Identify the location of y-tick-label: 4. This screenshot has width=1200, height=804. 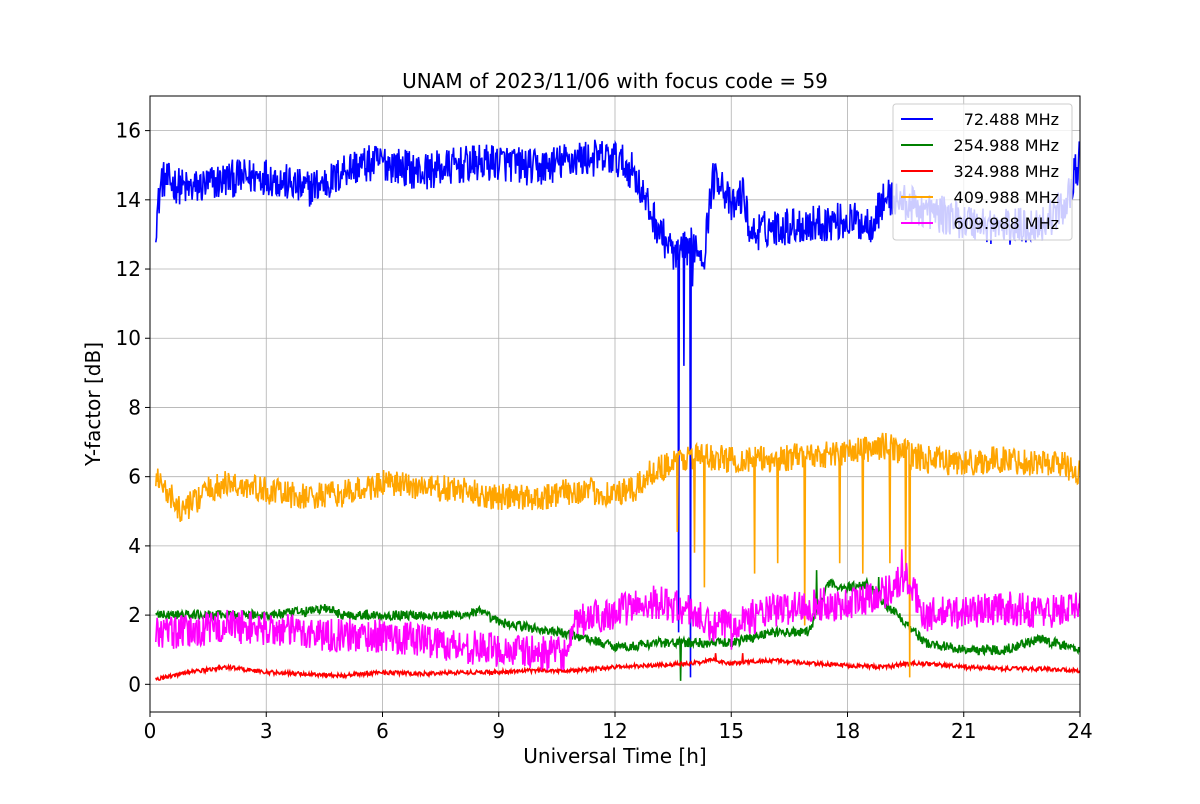
(134, 546).